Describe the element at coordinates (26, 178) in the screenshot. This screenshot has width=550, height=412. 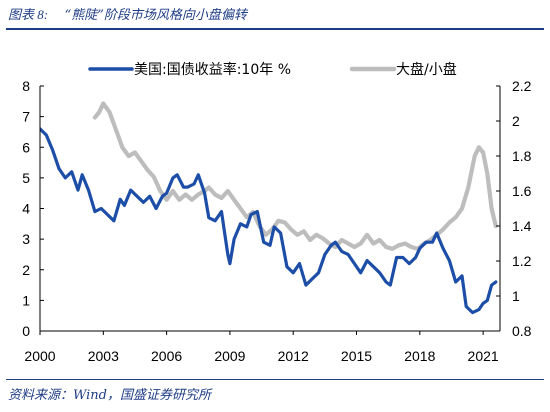
I see `y-left-tick-label: 5` at that location.